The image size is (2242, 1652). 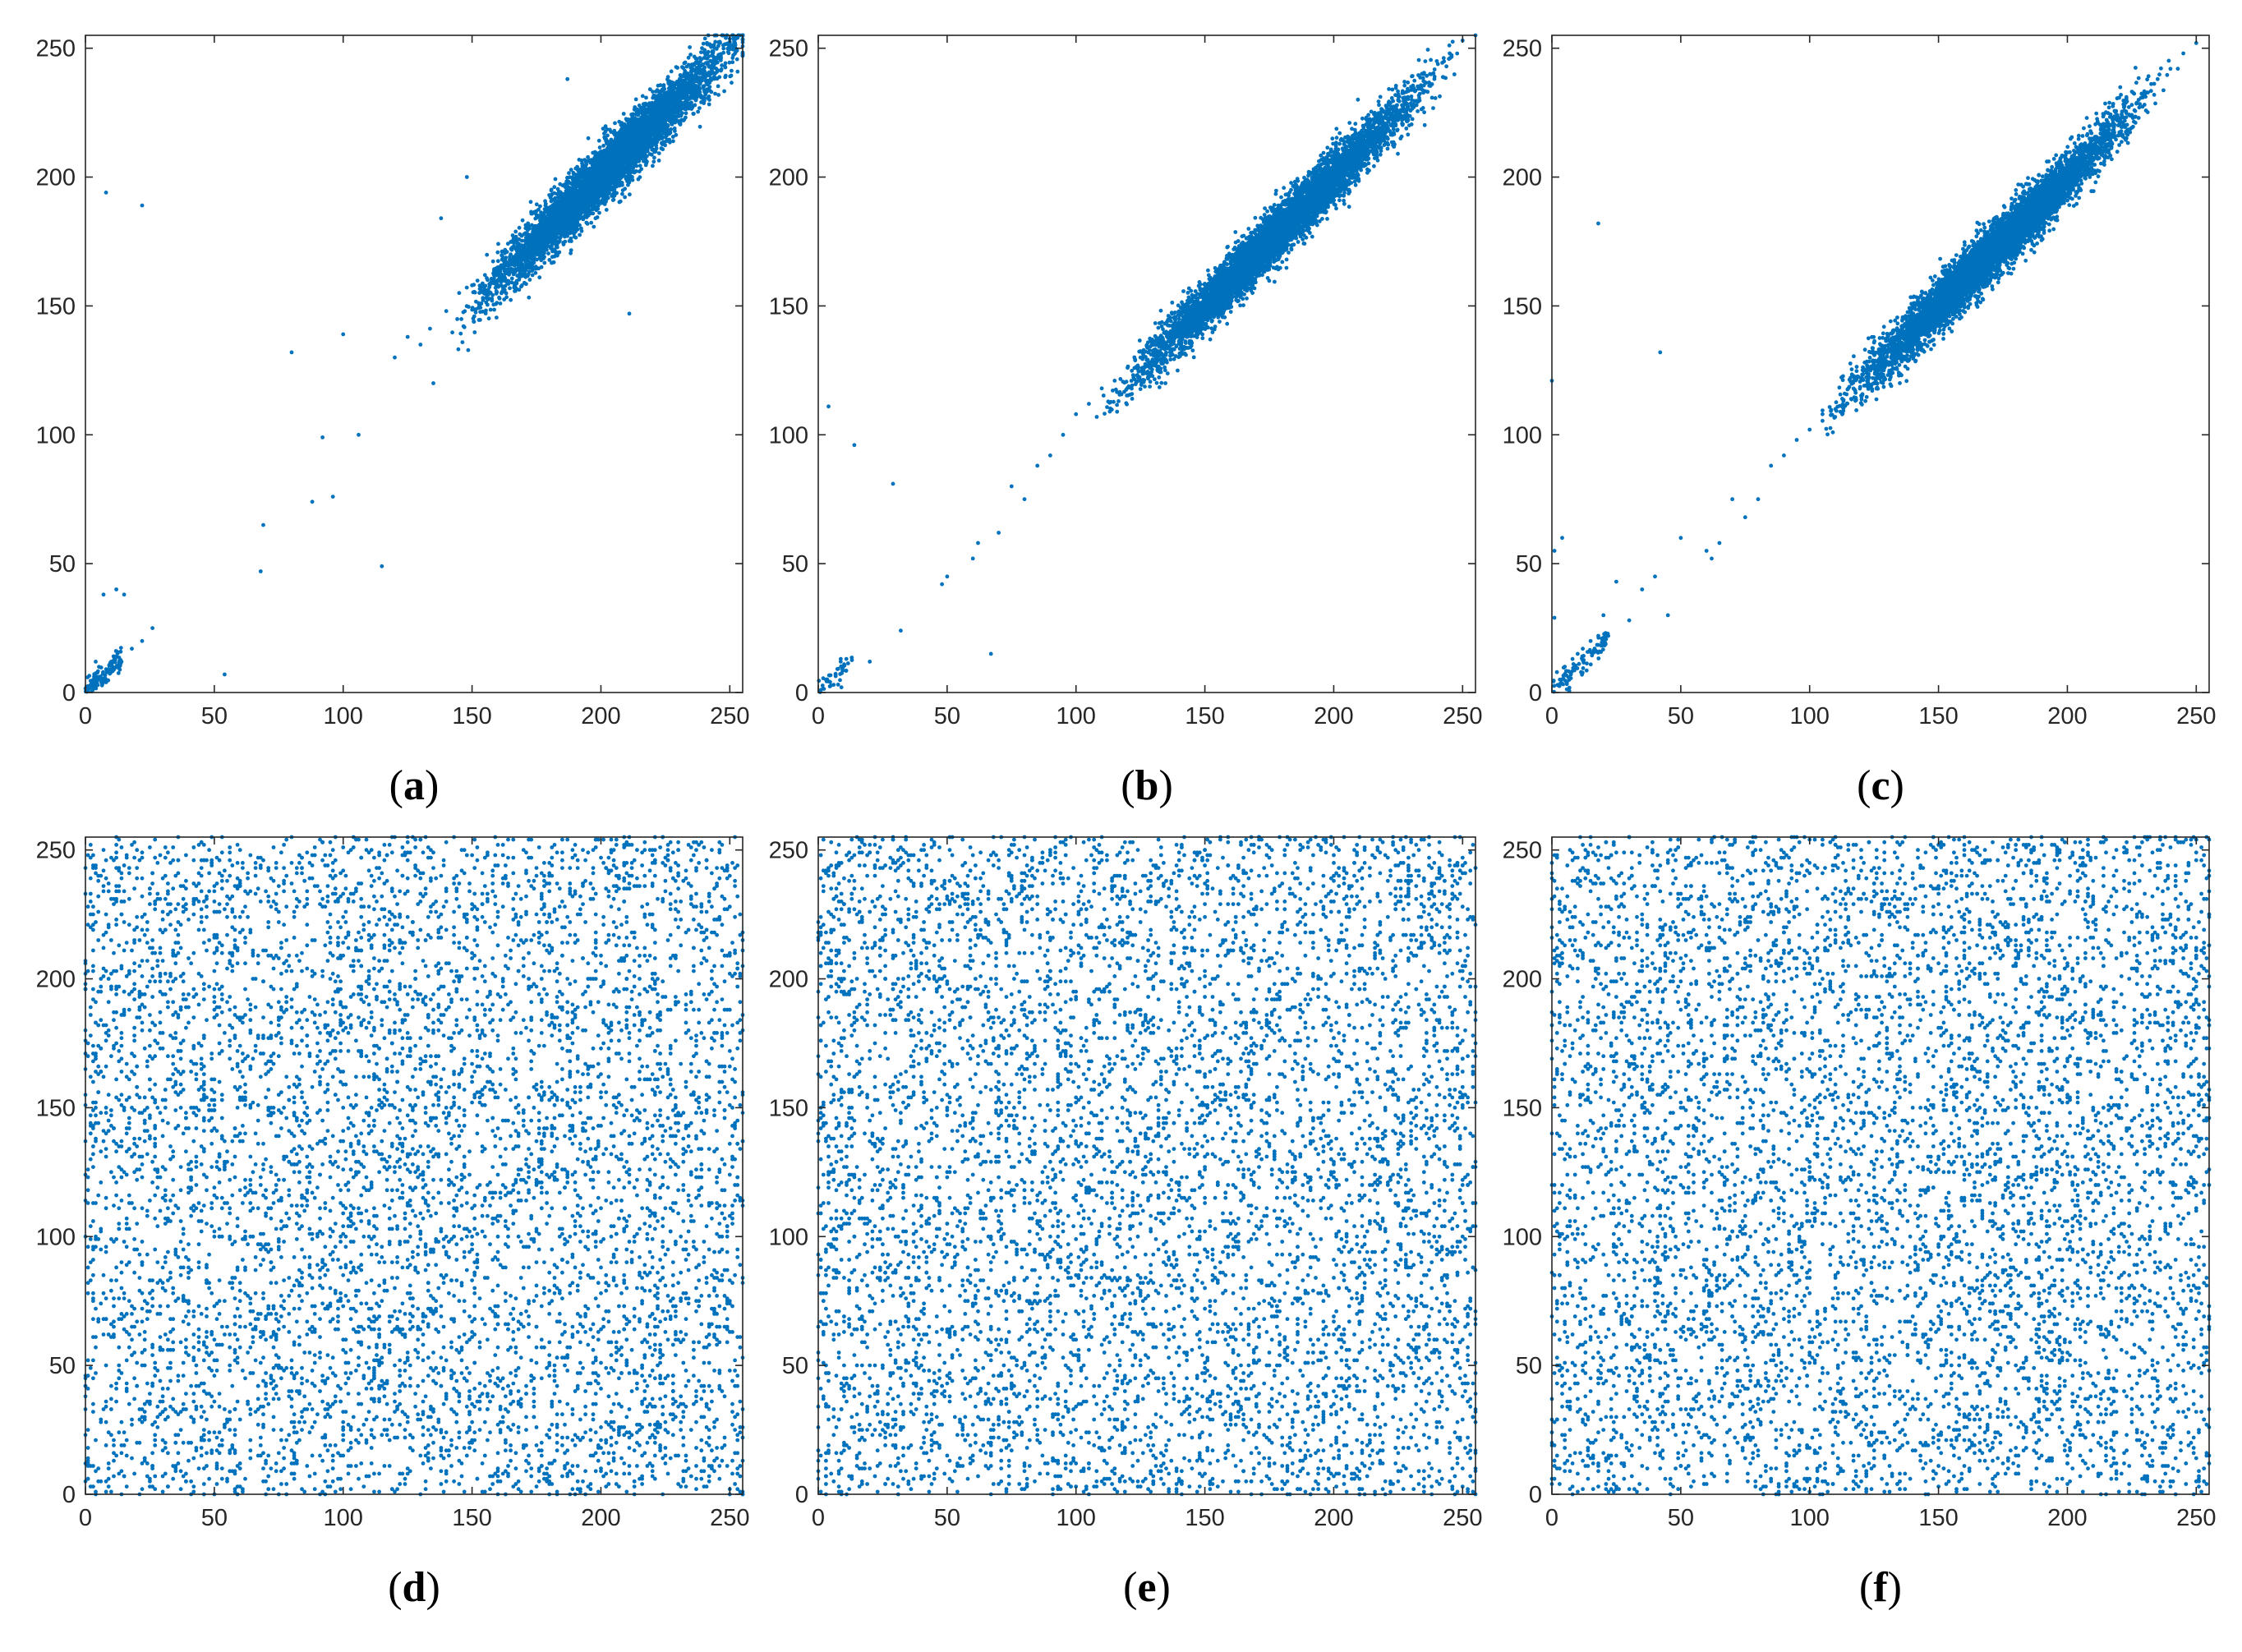 What do you see at coordinates (415, 364) in the screenshot?
I see `scatter-points` at bounding box center [415, 364].